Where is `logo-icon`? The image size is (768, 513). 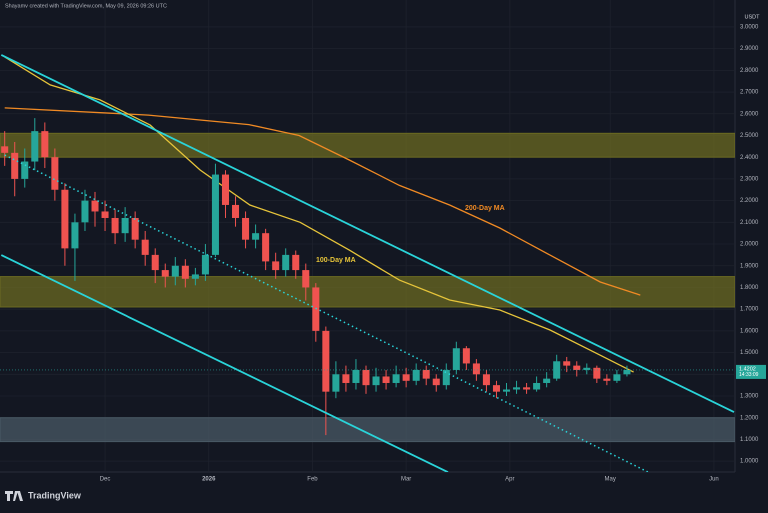
logo-icon is located at coordinates (14, 496).